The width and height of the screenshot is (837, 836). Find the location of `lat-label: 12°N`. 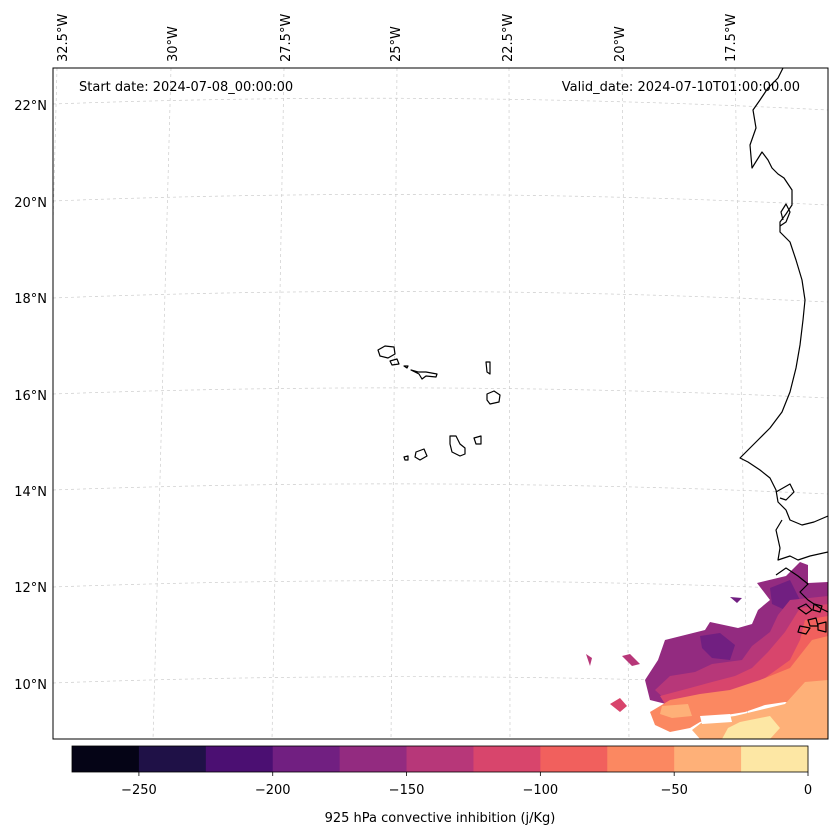

lat-label: 12°N is located at coordinates (30, 588).